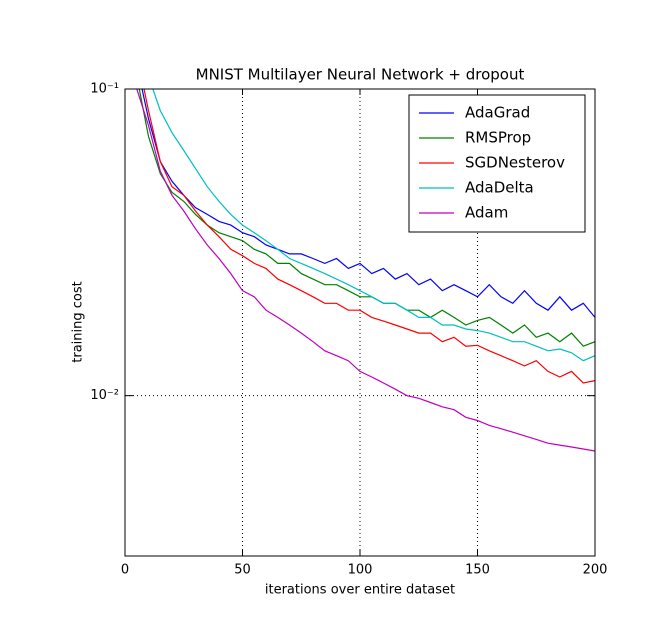 Image resolution: width=668 pixels, height=626 pixels. I want to click on y-tick-label: 10⁻², so click(104, 395).